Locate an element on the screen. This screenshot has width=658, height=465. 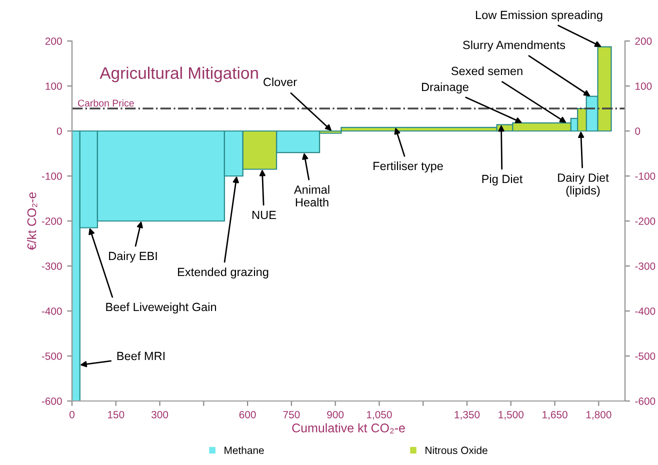
y-axis-title: €/kt CO₂-e is located at coordinates (32, 221).